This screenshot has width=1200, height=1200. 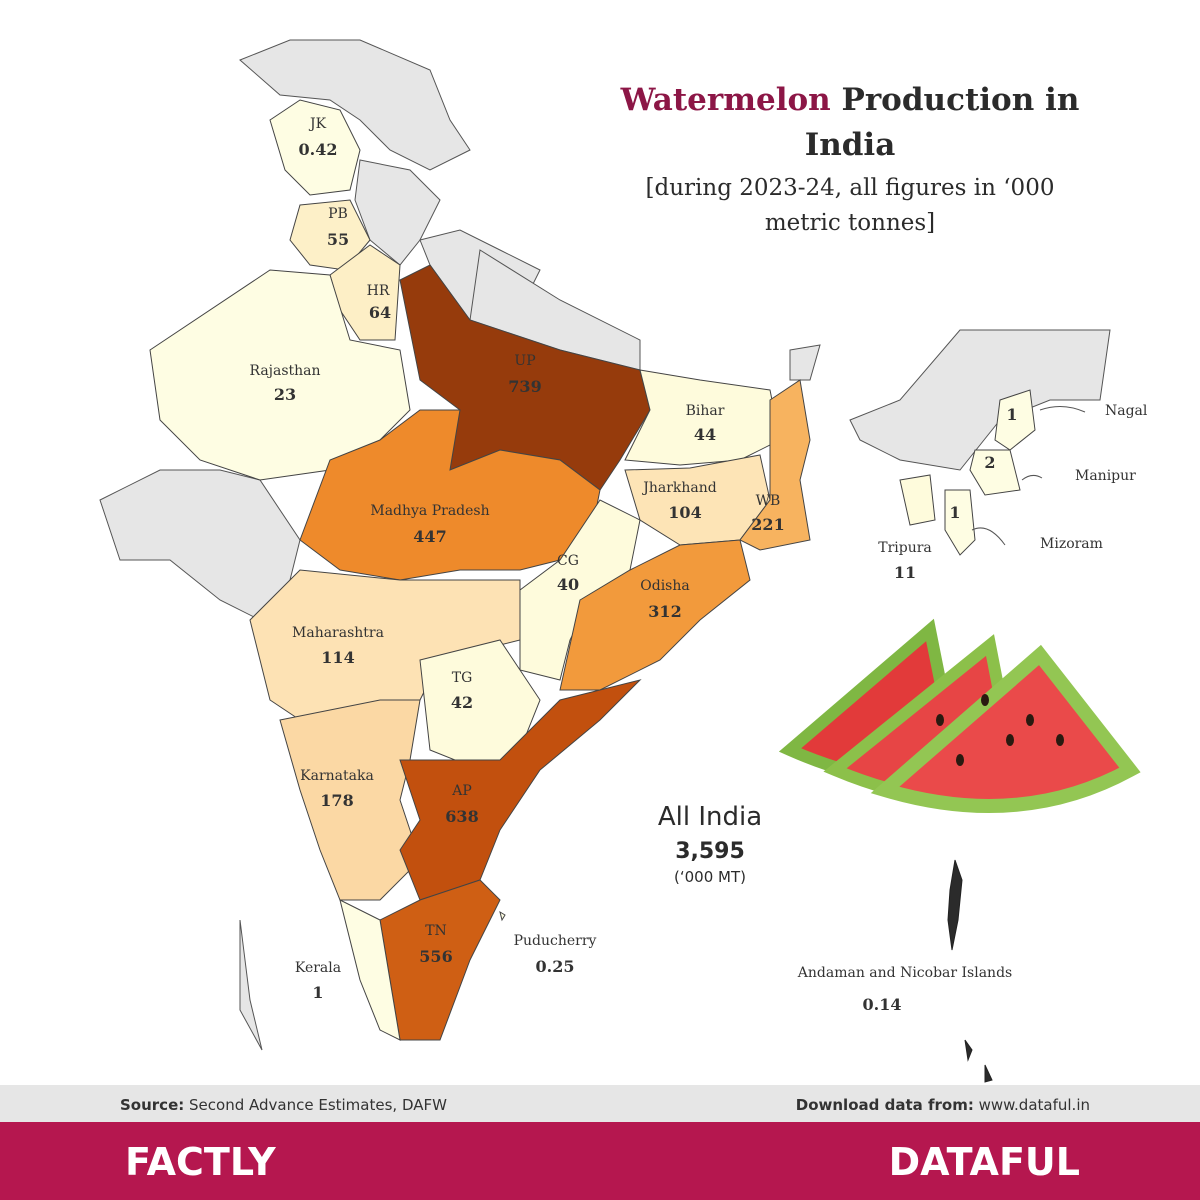 I want to click on footer-bar, so click(x=600, y=1103).